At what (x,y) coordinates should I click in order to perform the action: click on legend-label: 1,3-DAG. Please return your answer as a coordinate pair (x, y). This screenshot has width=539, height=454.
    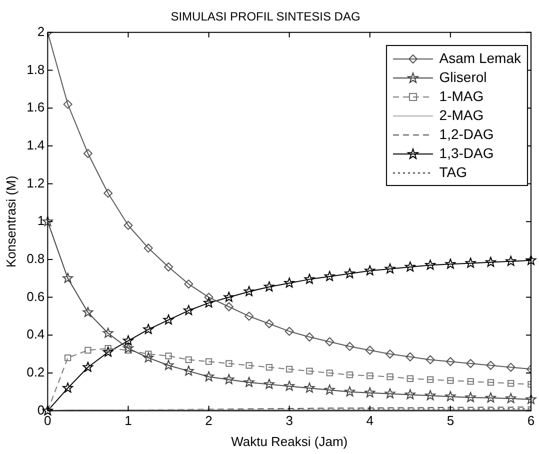
    Looking at the image, I should click on (466, 153).